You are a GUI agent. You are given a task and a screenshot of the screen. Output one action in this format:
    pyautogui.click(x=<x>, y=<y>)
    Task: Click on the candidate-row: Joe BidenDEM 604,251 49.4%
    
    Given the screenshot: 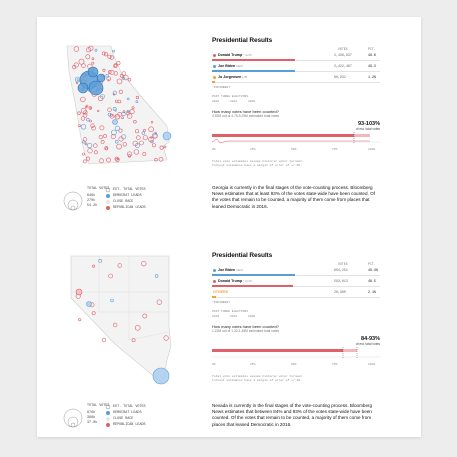 What is the action you would take?
    pyautogui.click(x=296, y=271)
    